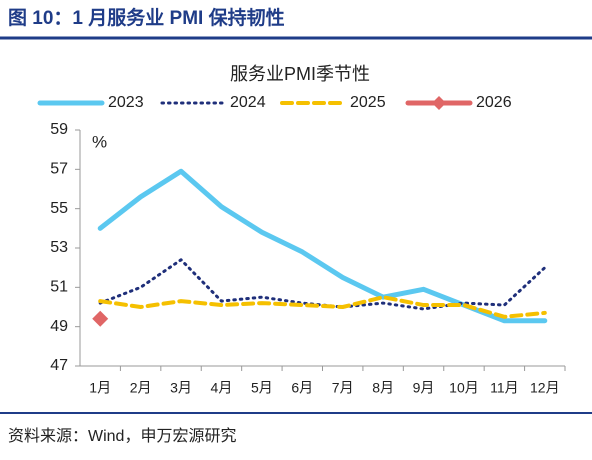  What do you see at coordinates (59, 365) in the screenshot?
I see `y-tick-label: 47` at bounding box center [59, 365].